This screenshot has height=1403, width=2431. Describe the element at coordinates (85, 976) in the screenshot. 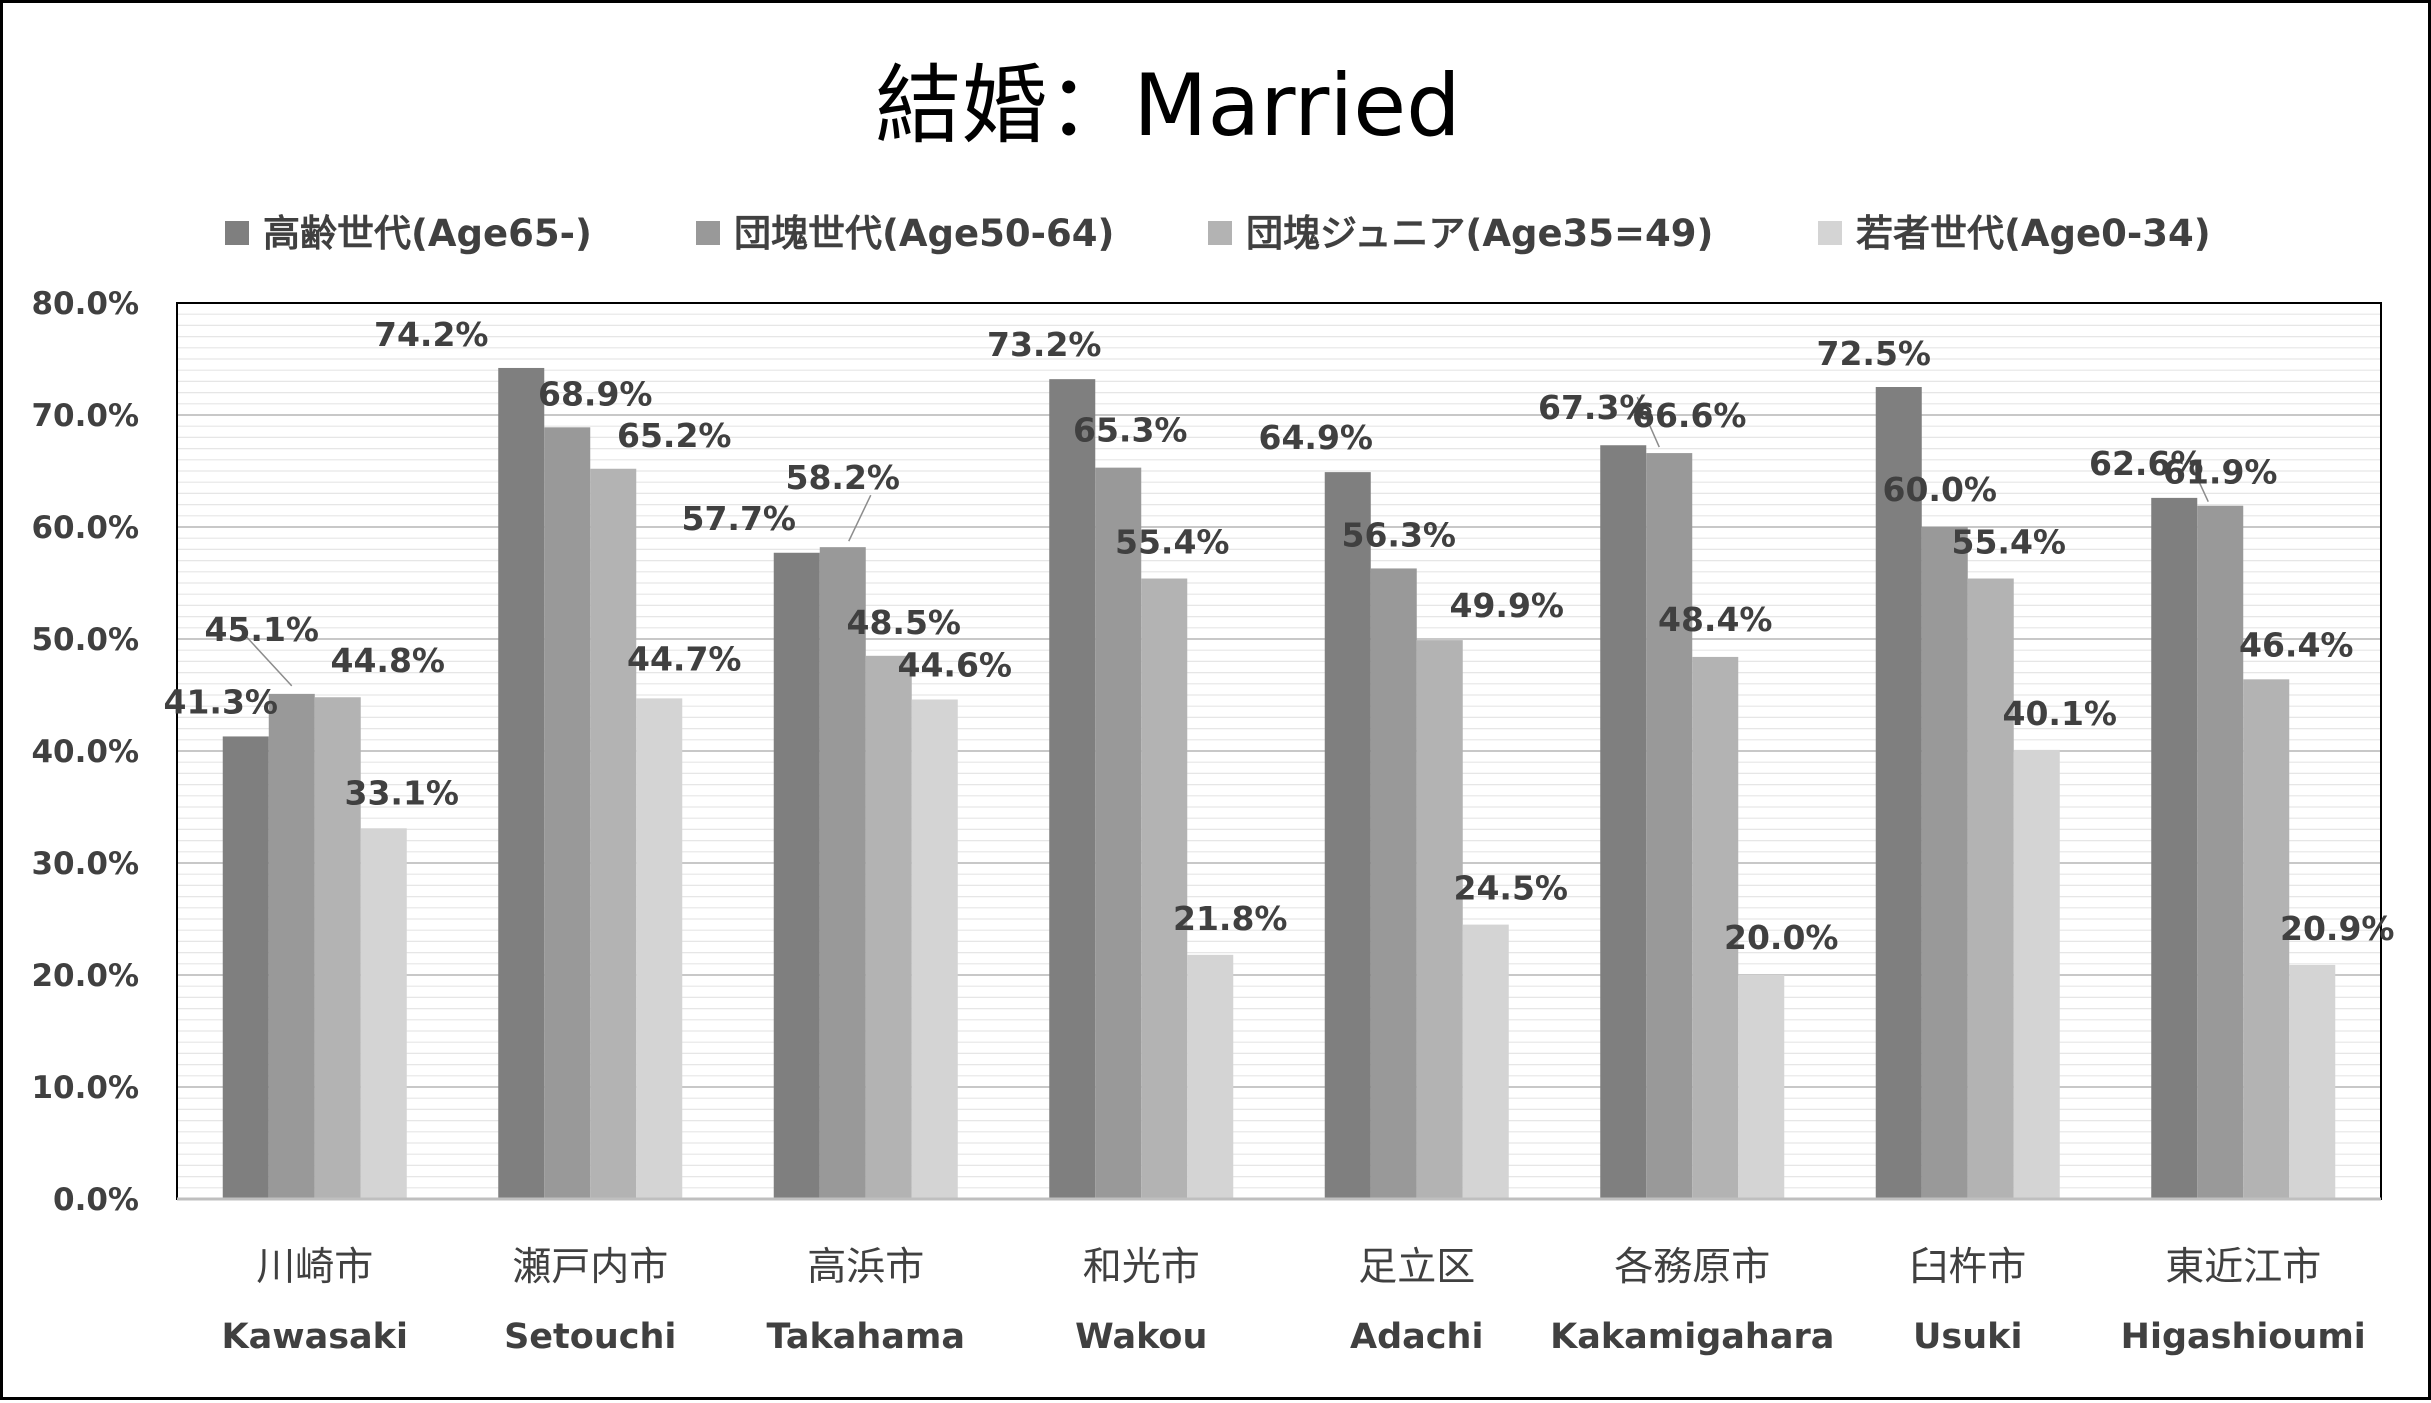

I see `y-tick-label: 20.0%` at that location.